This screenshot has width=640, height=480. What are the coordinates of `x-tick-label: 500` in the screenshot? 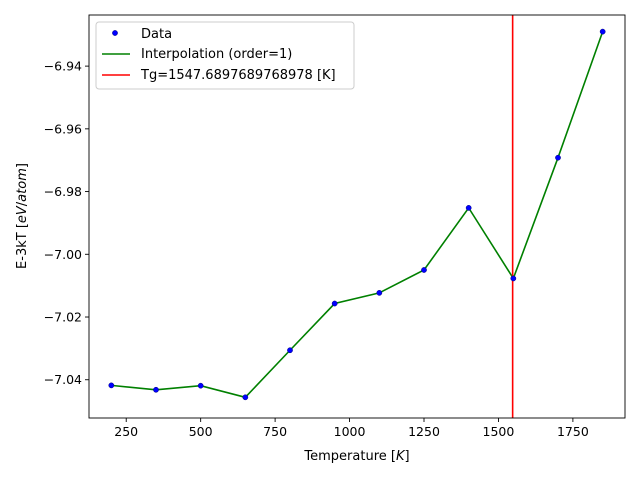 It's located at (201, 431).